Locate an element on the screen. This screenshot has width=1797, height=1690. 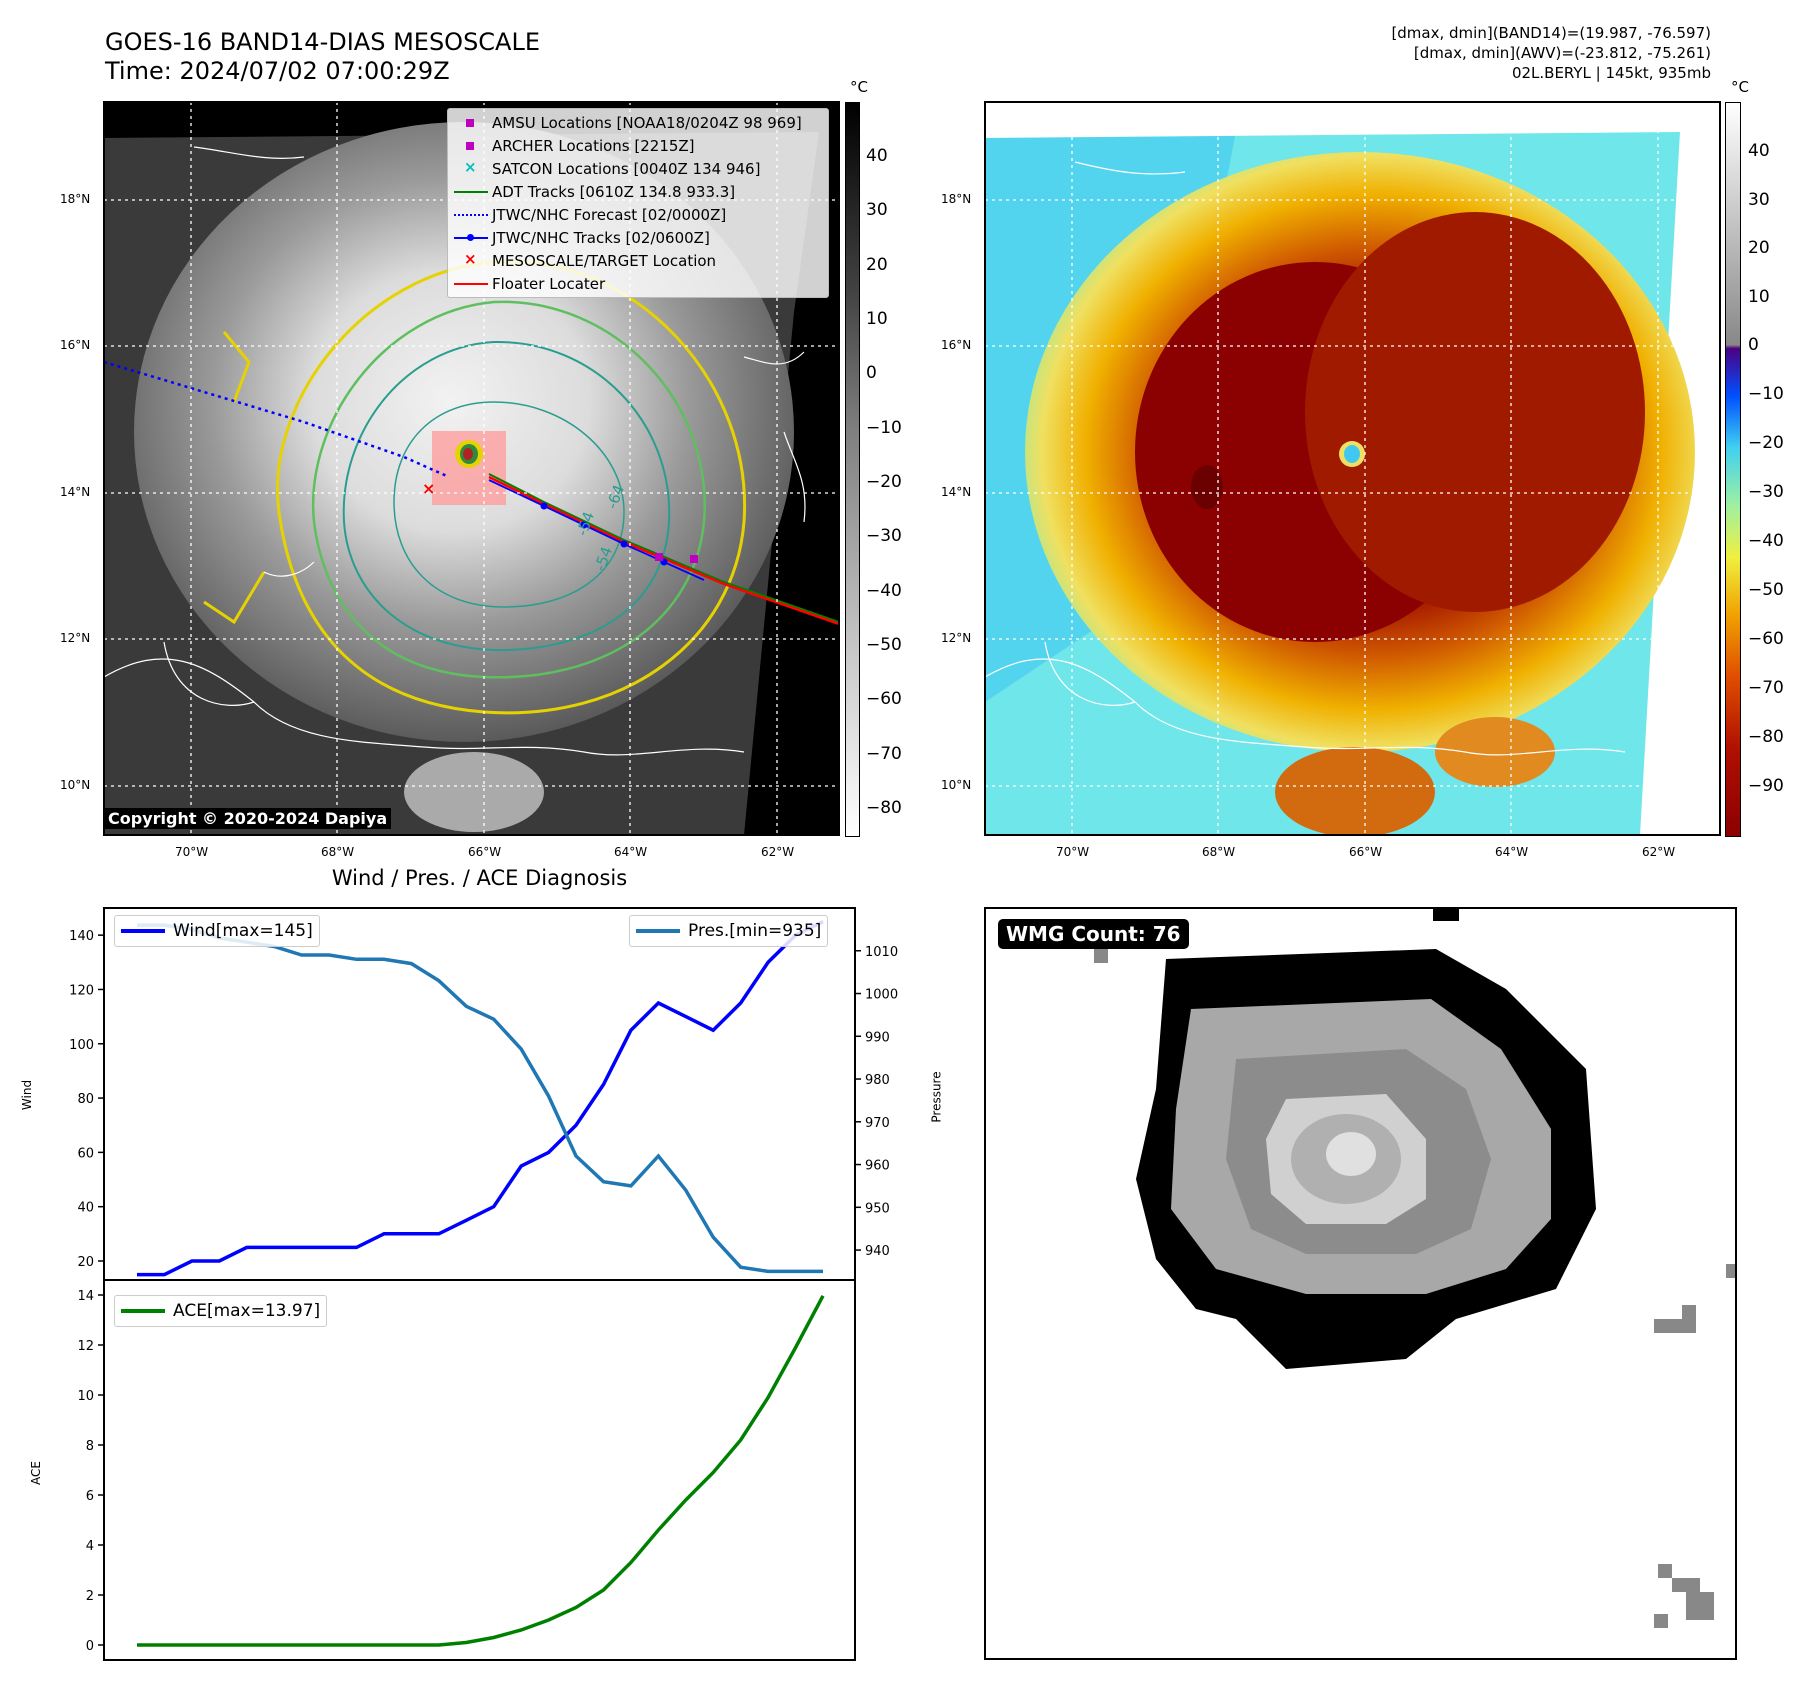
y-tick-label: 12 is located at coordinates (85, 1346).